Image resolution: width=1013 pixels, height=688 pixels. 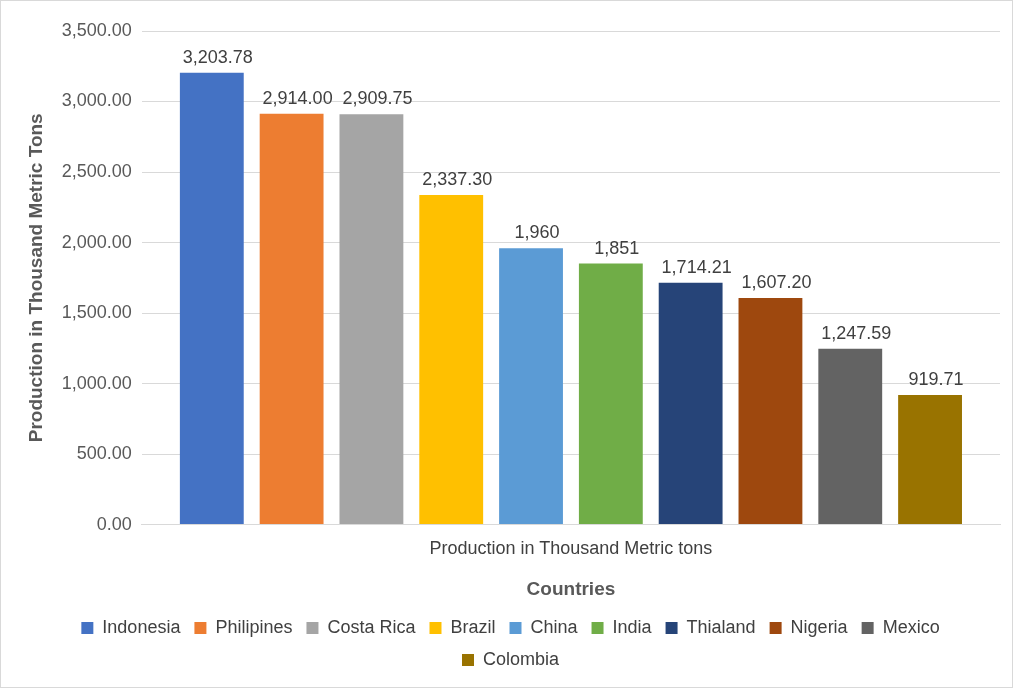 I want to click on data-label: 3,203.78, so click(x=217, y=56).